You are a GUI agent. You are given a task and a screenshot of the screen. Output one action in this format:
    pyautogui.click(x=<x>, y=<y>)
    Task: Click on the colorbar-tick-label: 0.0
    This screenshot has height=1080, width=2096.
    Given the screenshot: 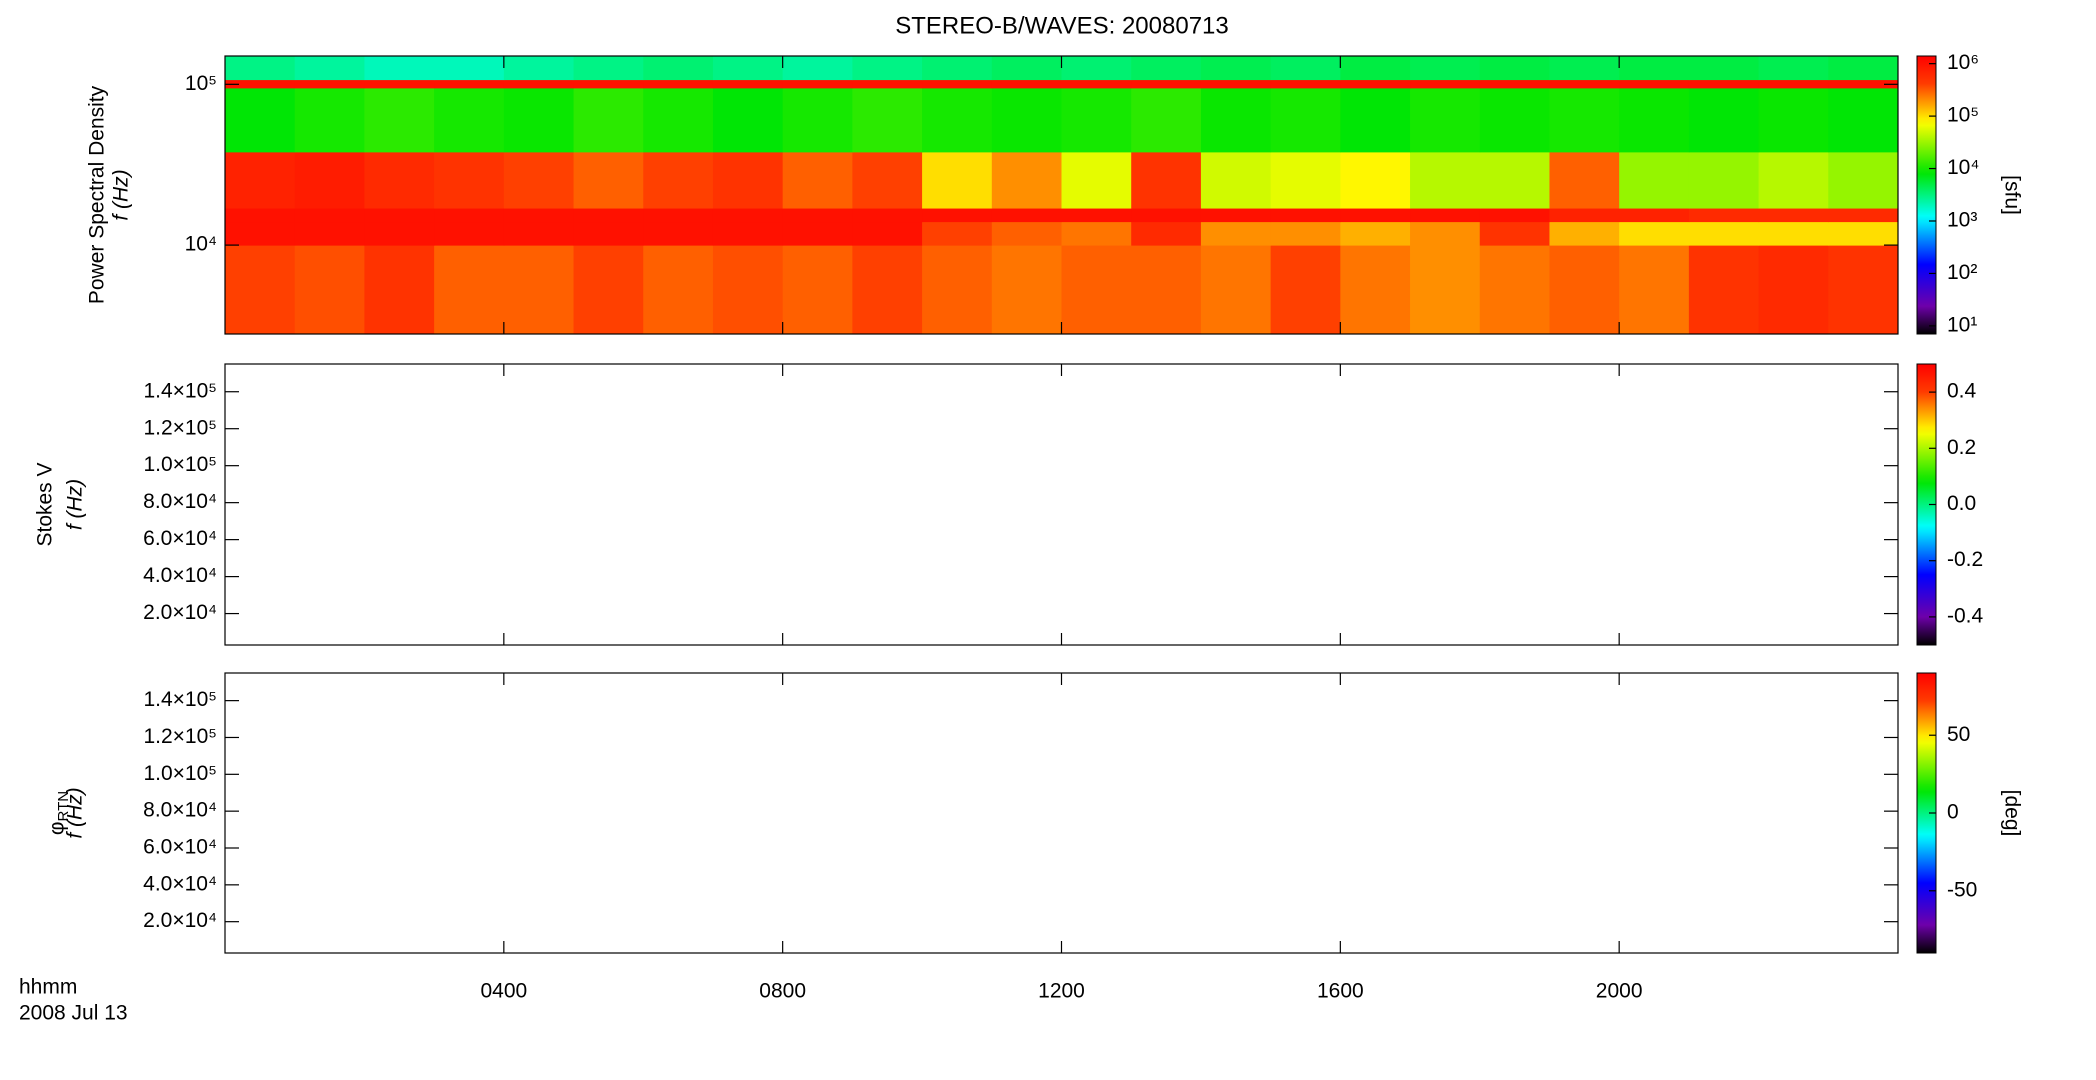 What is the action you would take?
    pyautogui.click(x=1961, y=503)
    